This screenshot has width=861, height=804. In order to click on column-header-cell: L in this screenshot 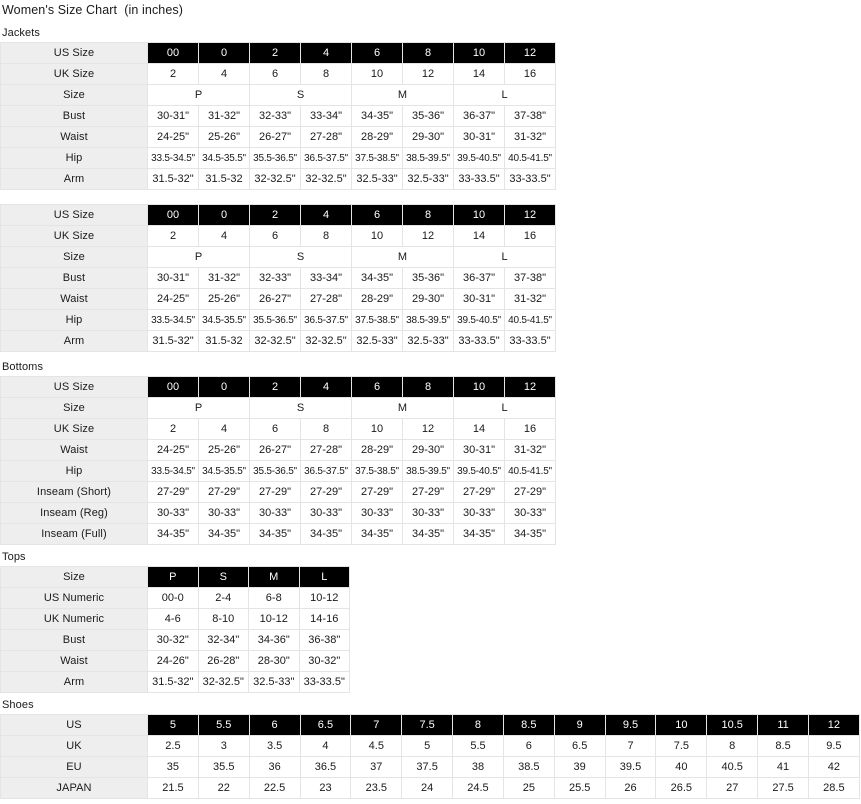, I will do `click(324, 577)`.